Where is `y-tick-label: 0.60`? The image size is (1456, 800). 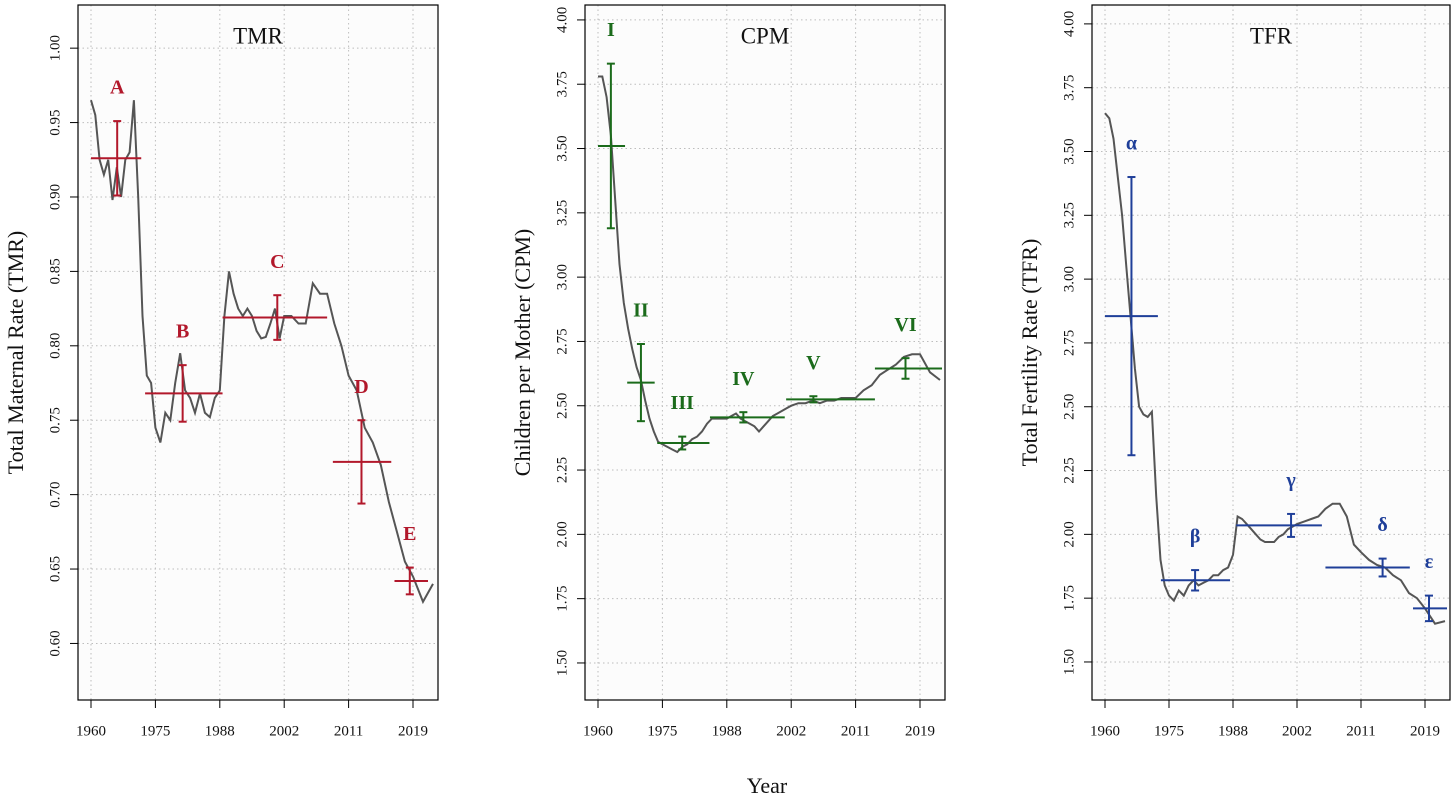
y-tick-label: 0.60 is located at coordinates (55, 643).